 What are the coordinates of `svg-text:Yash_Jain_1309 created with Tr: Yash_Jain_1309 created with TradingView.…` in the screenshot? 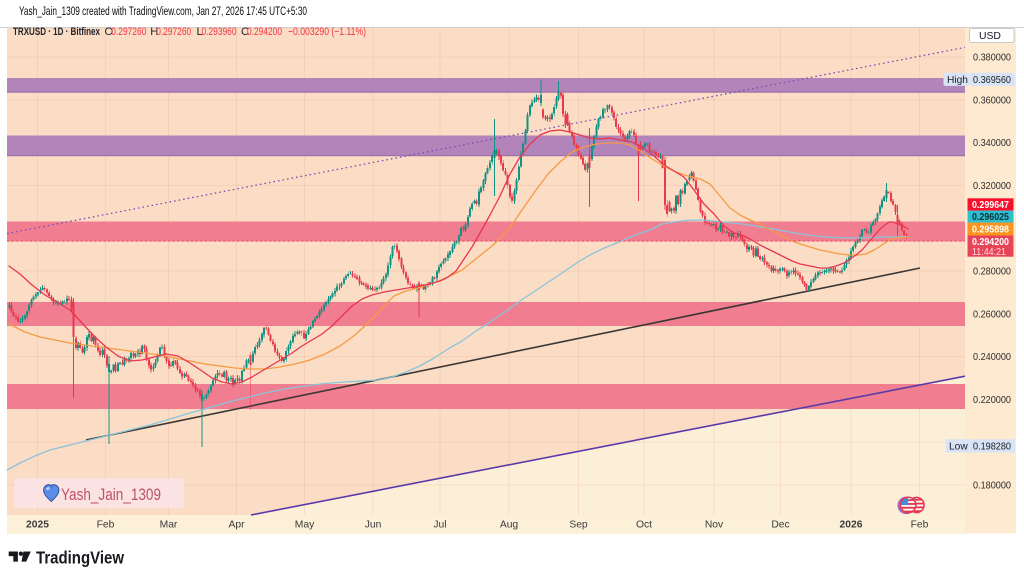 It's located at (163, 11).